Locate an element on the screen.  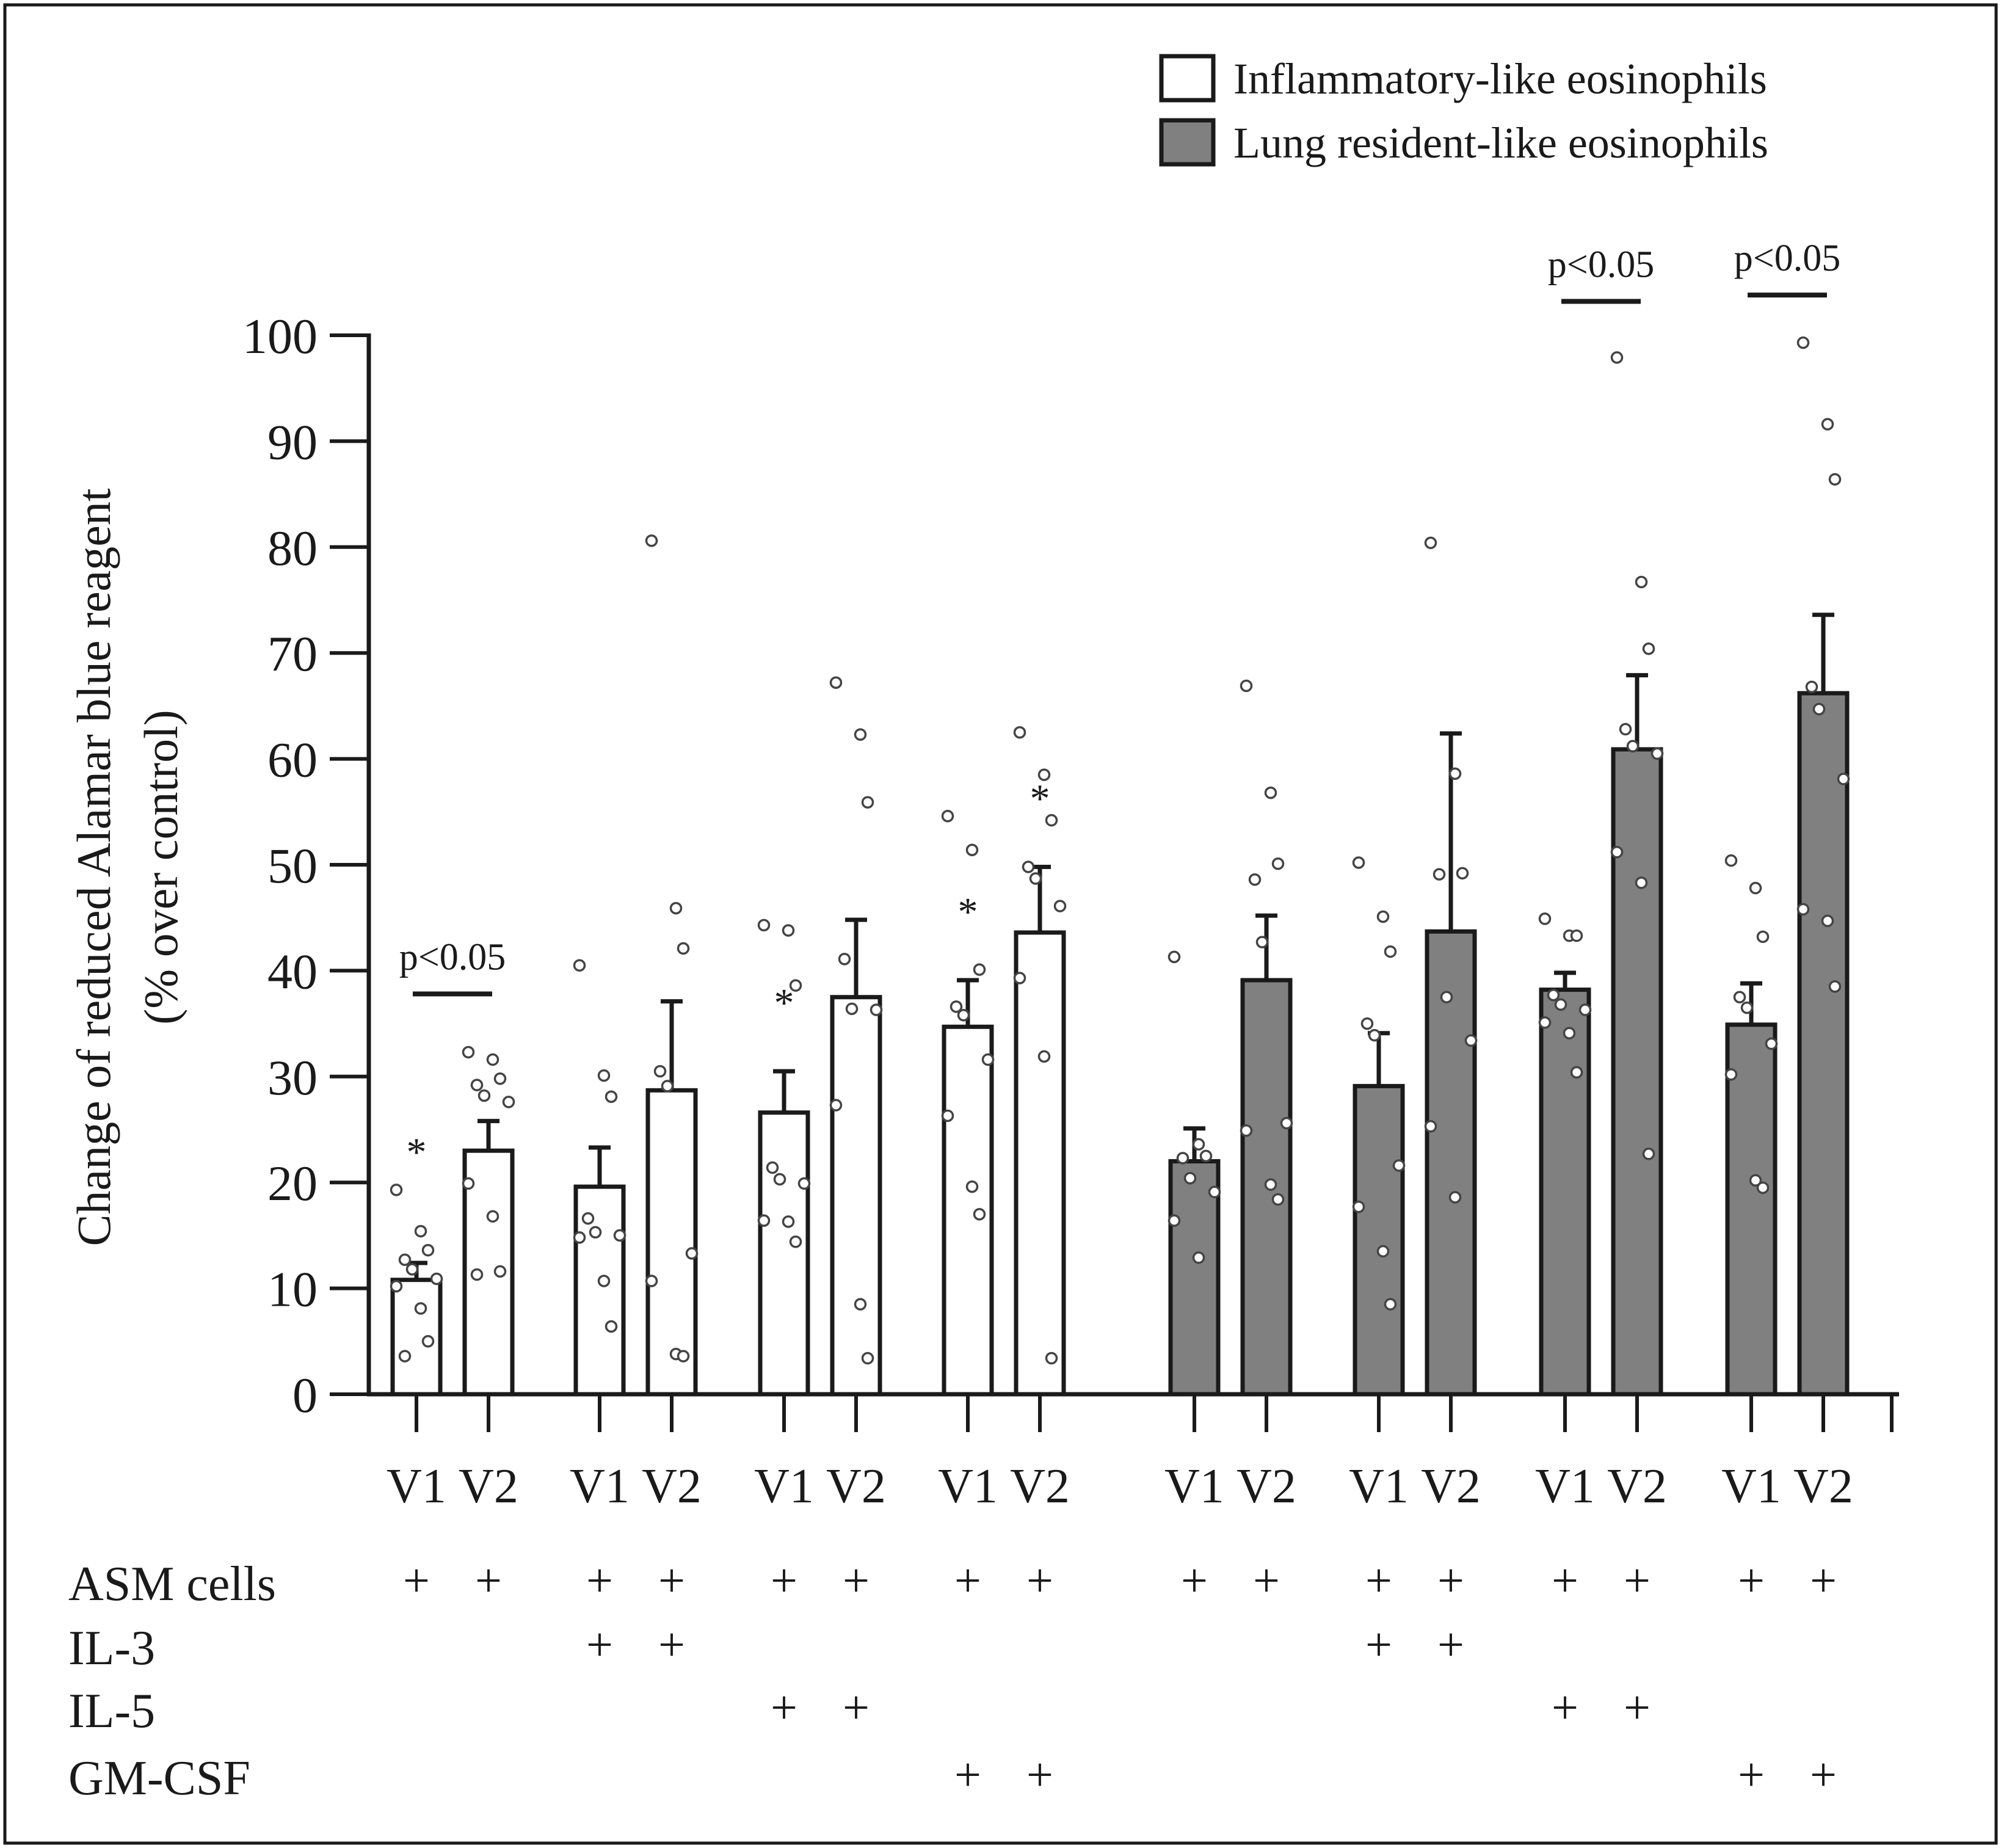
significance-label: p<0.05 is located at coordinates (1787, 258).